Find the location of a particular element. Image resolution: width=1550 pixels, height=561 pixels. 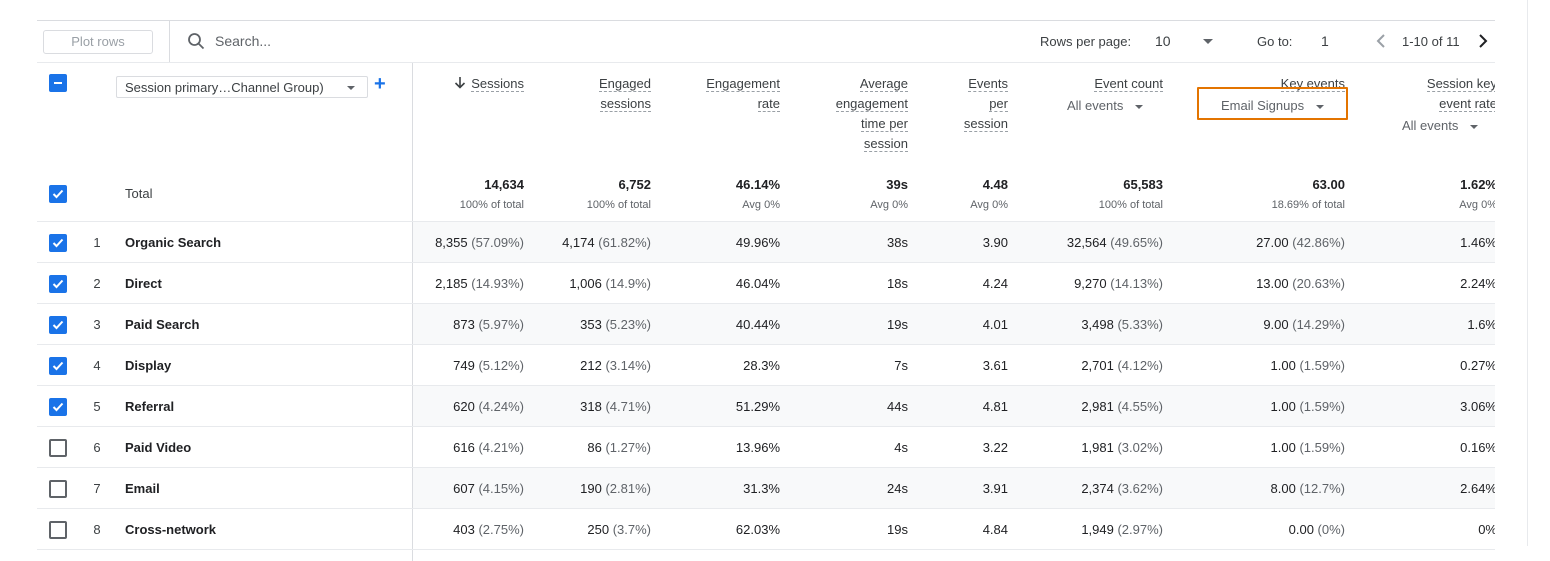

cell-session-key-event-rate: 2.64% is located at coordinates (1426, 488).